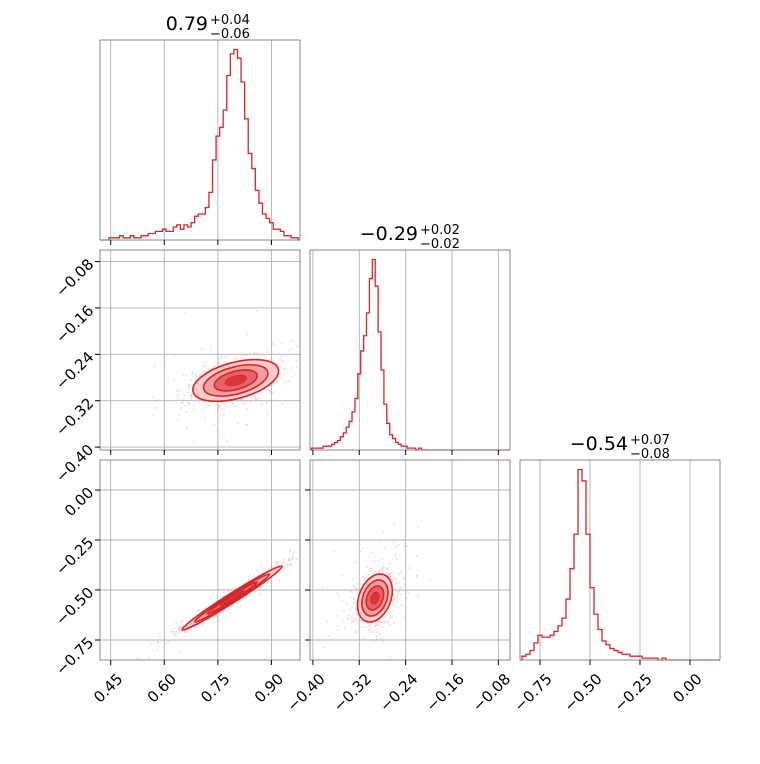  What do you see at coordinates (74, 606) in the screenshot?
I see `y-tick-label: −0.50` at bounding box center [74, 606].